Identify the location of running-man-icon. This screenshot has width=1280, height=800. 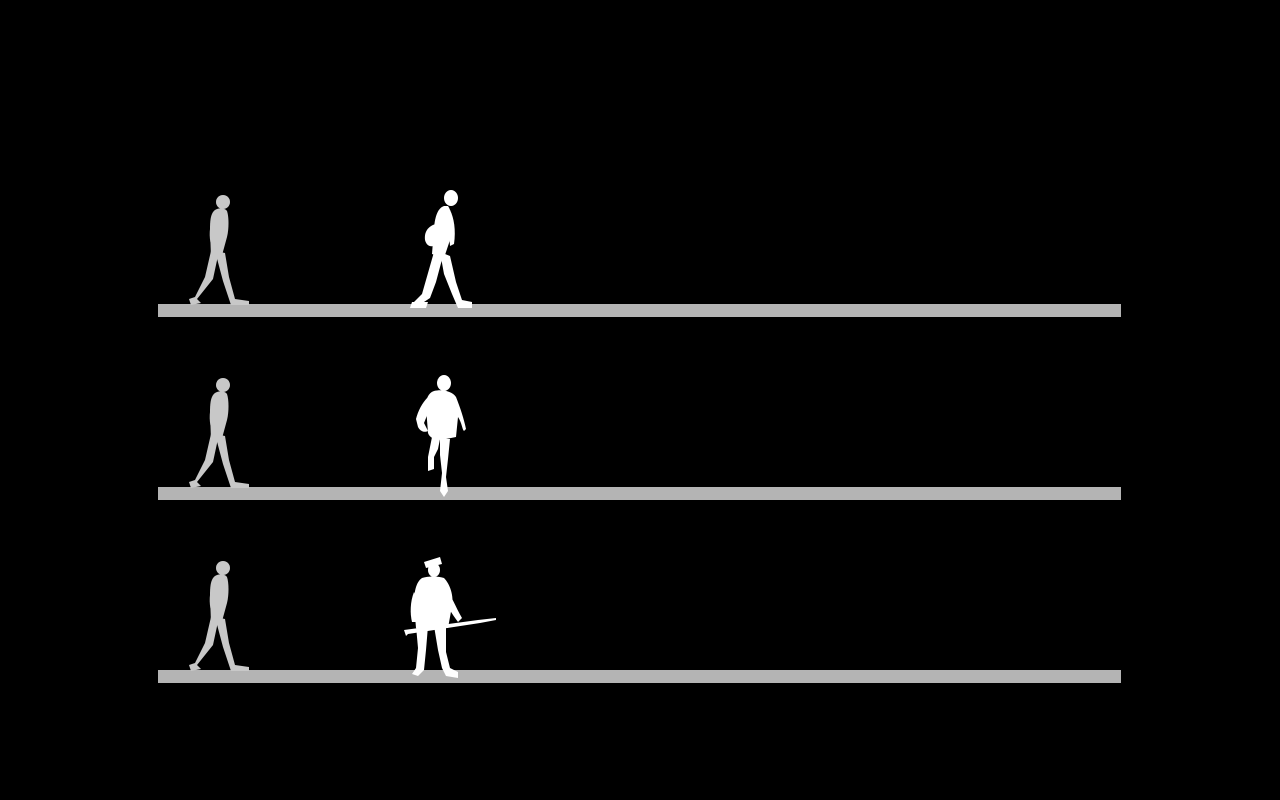
(441, 436).